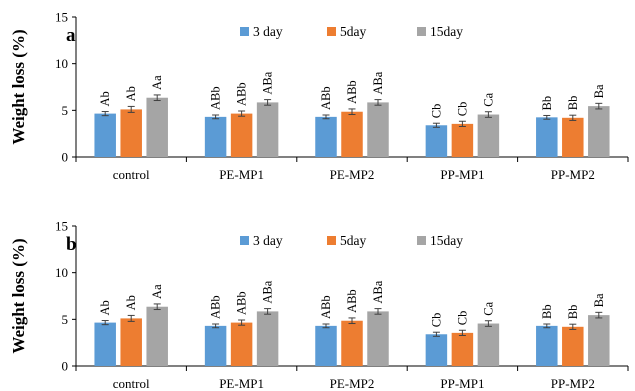  What do you see at coordinates (71, 35) in the screenshot?
I see `panel-letter: a` at bounding box center [71, 35].